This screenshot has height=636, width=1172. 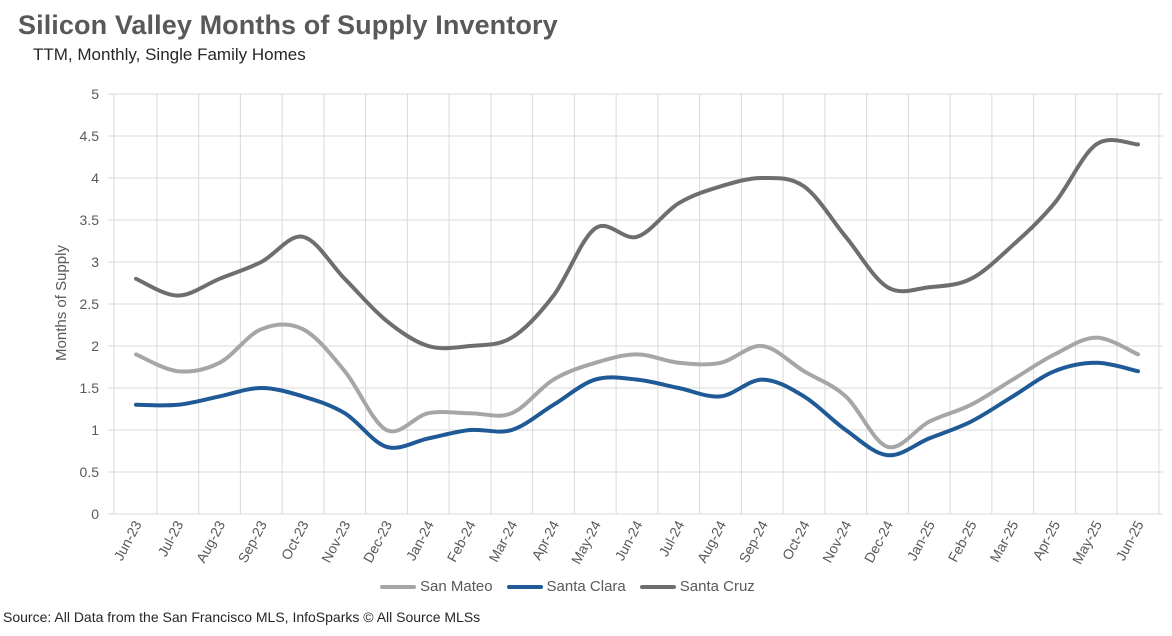 What do you see at coordinates (836, 542) in the screenshot?
I see `x-tick-label: Nov-24` at bounding box center [836, 542].